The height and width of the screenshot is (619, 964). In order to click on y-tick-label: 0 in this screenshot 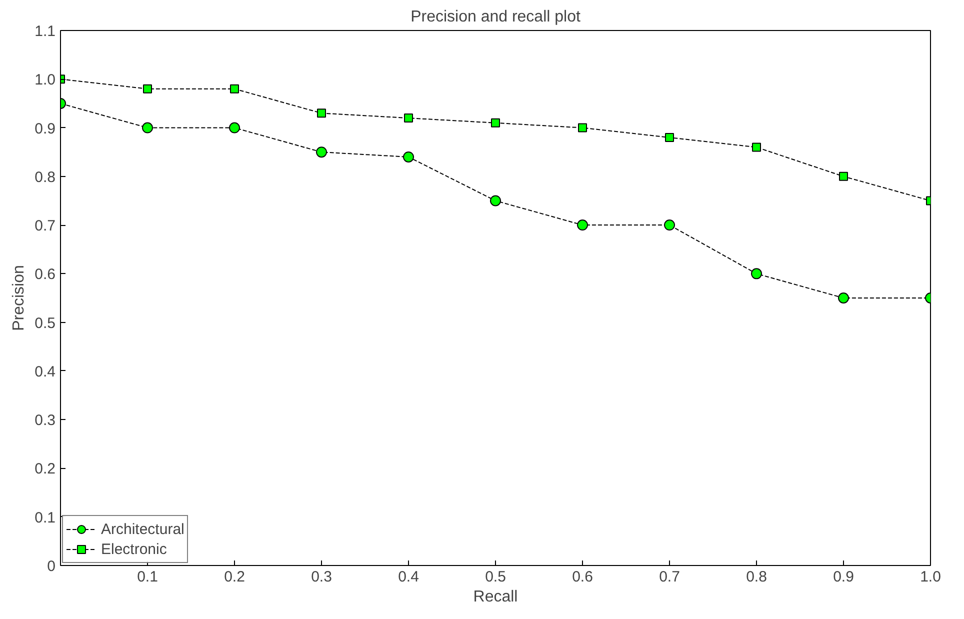, I will do `click(51, 566)`.